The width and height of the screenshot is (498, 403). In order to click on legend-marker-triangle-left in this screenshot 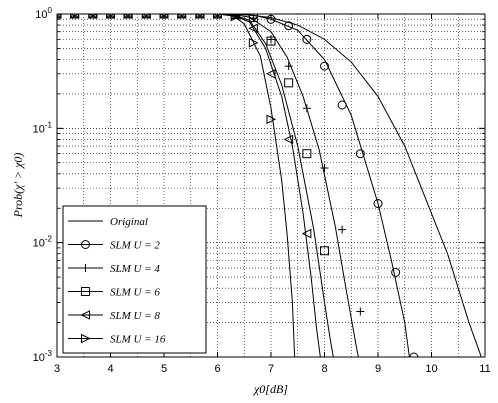, I will do `click(85, 315)`.